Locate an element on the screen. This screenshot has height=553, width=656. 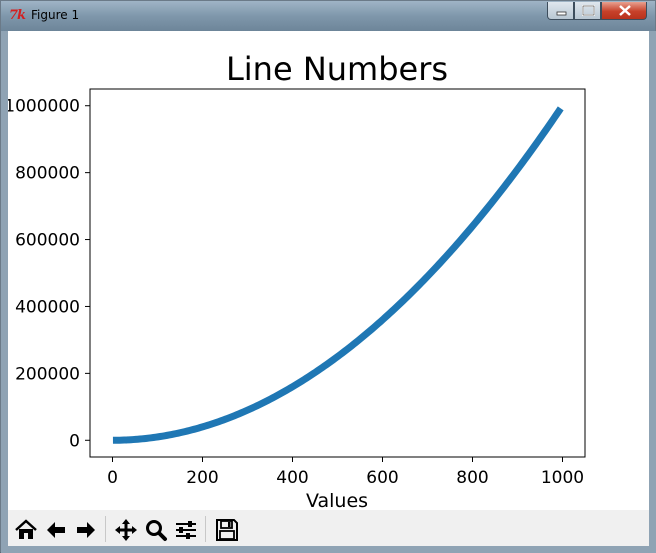
magnifier-icon is located at coordinates (156, 530).